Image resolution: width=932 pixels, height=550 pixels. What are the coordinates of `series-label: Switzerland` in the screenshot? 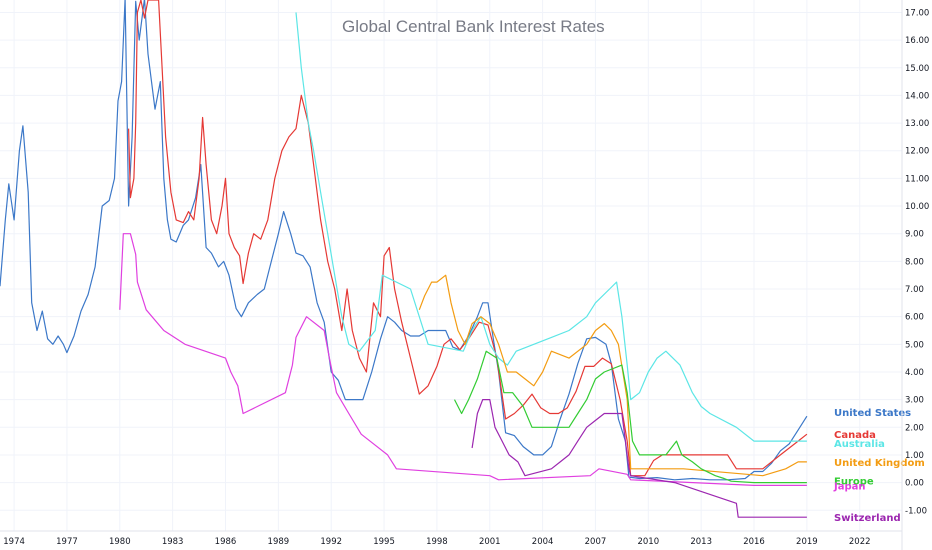 It's located at (867, 518).